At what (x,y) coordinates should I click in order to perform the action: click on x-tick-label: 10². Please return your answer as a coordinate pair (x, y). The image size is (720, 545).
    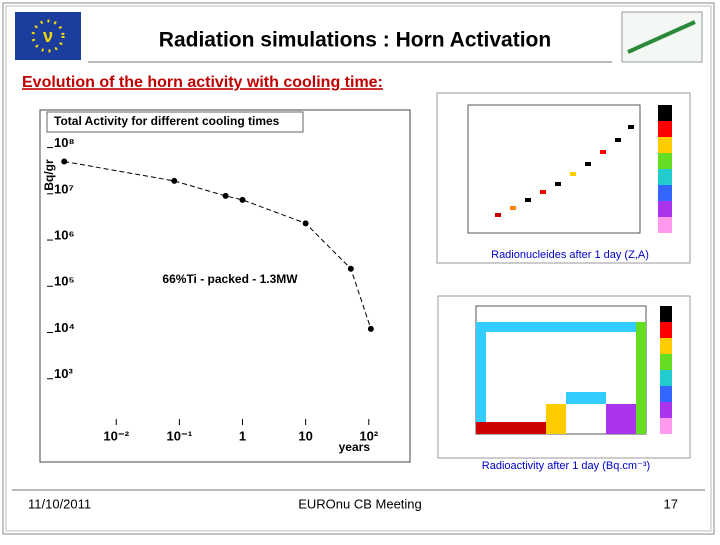
    Looking at the image, I should click on (368, 435).